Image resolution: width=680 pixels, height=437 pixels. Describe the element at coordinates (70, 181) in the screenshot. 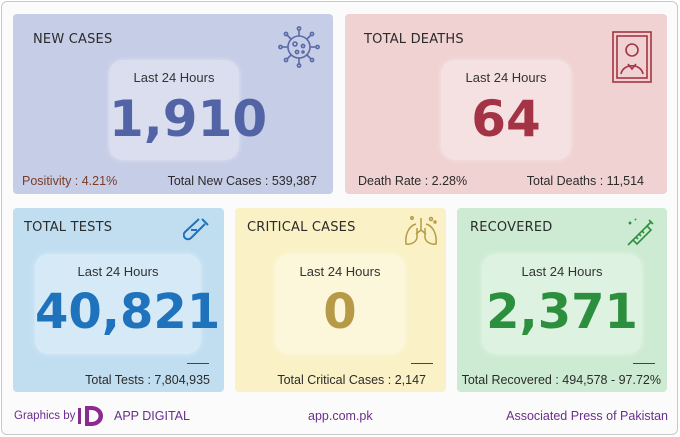

I see `positivity-rate: Positivity : 4.21%` at that location.